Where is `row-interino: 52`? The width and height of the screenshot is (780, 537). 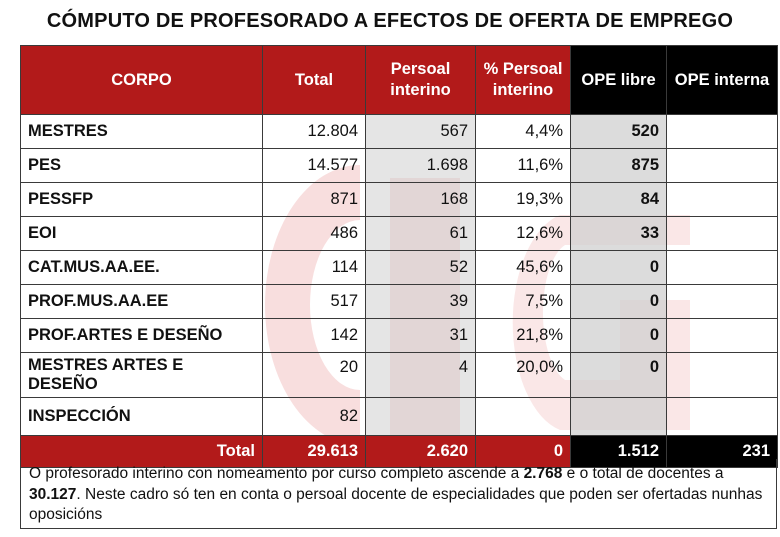 row-interino: 52 is located at coordinates (420, 267).